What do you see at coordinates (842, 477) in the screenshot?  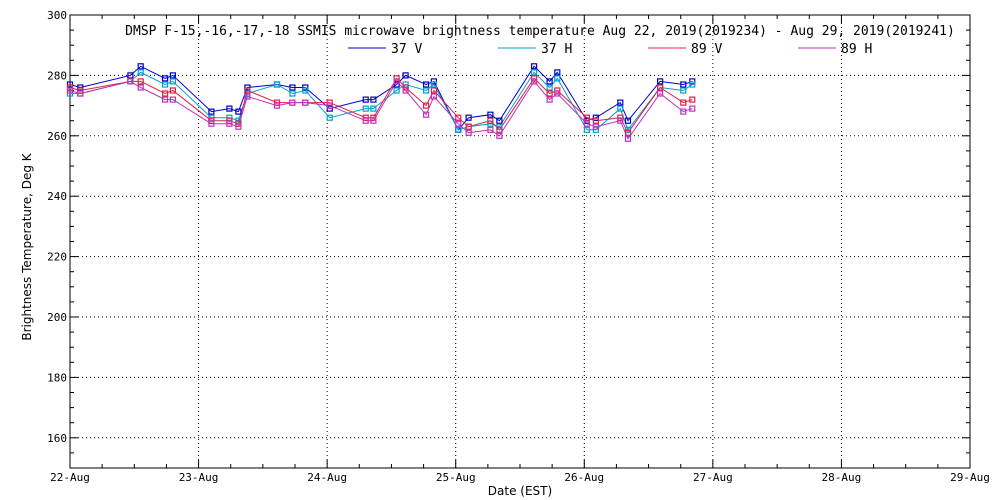 I see `x-tick-label: 28-Aug` at bounding box center [842, 477].